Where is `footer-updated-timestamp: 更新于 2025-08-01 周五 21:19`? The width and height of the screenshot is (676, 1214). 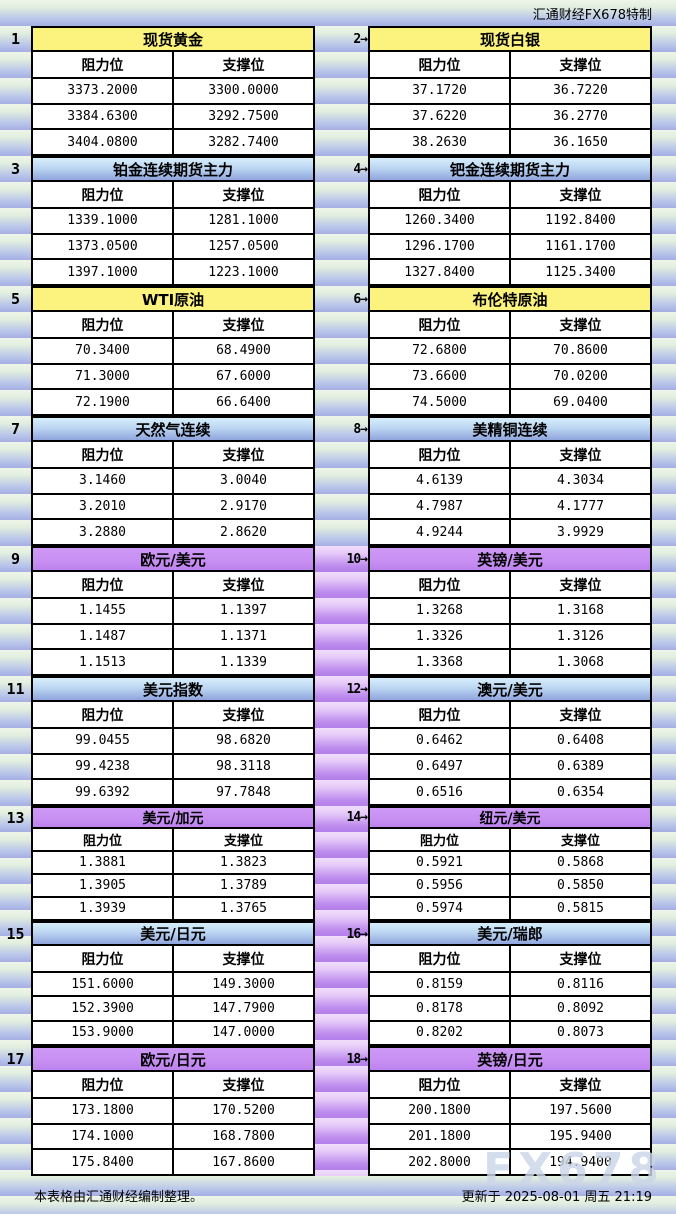 footer-updated-timestamp: 更新于 2025-08-01 周五 21:19 is located at coordinates (556, 1197).